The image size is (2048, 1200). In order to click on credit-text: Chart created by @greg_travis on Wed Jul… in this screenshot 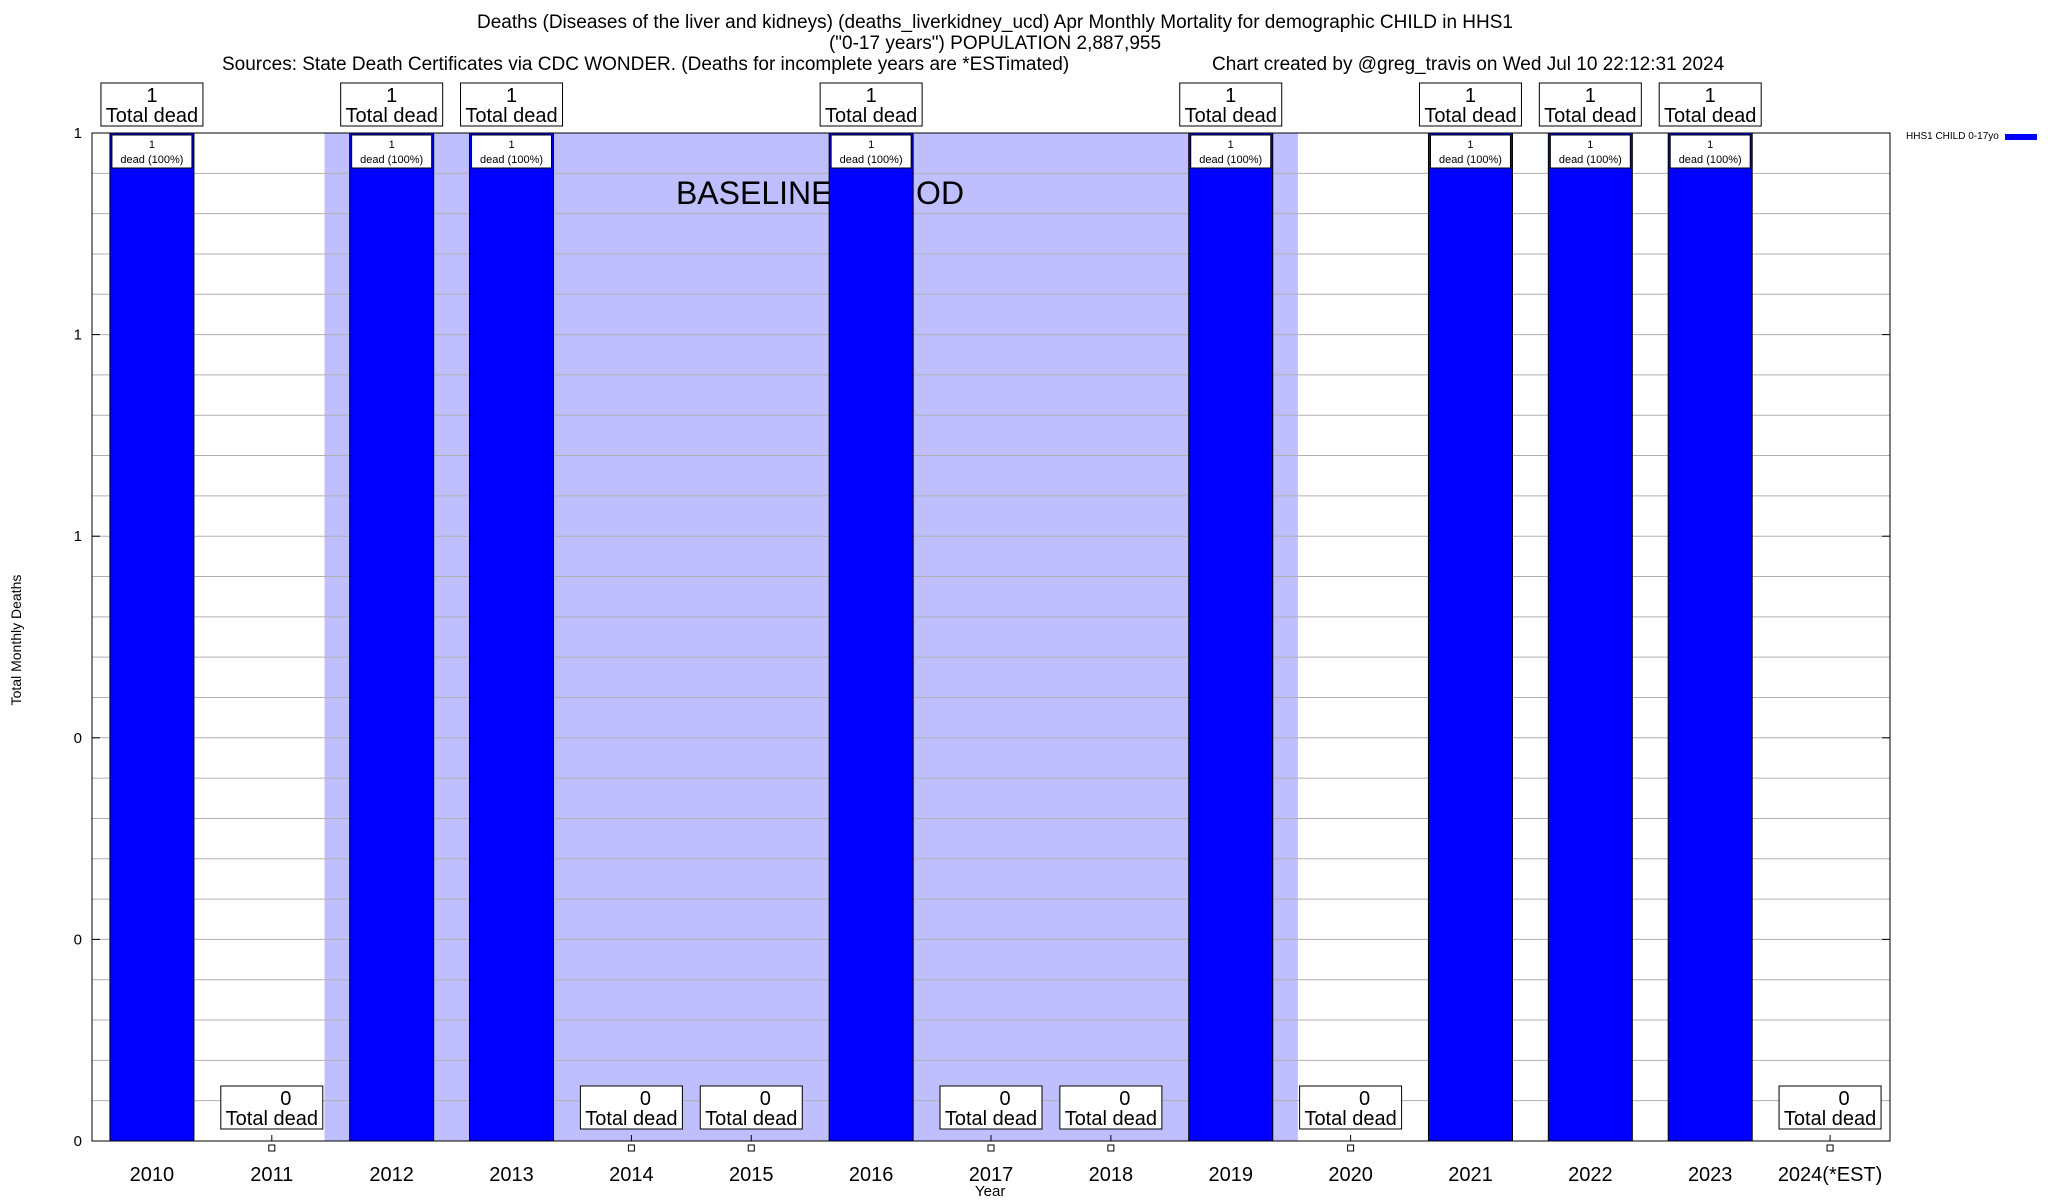, I will do `click(1468, 64)`.